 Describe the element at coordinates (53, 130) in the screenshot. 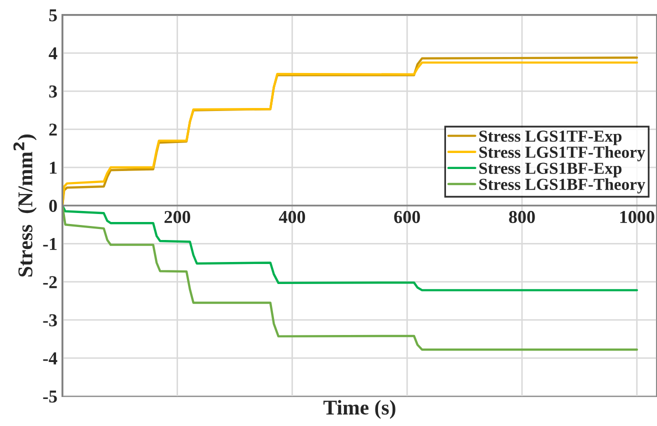

I see `y-tick-label: 2` at that location.